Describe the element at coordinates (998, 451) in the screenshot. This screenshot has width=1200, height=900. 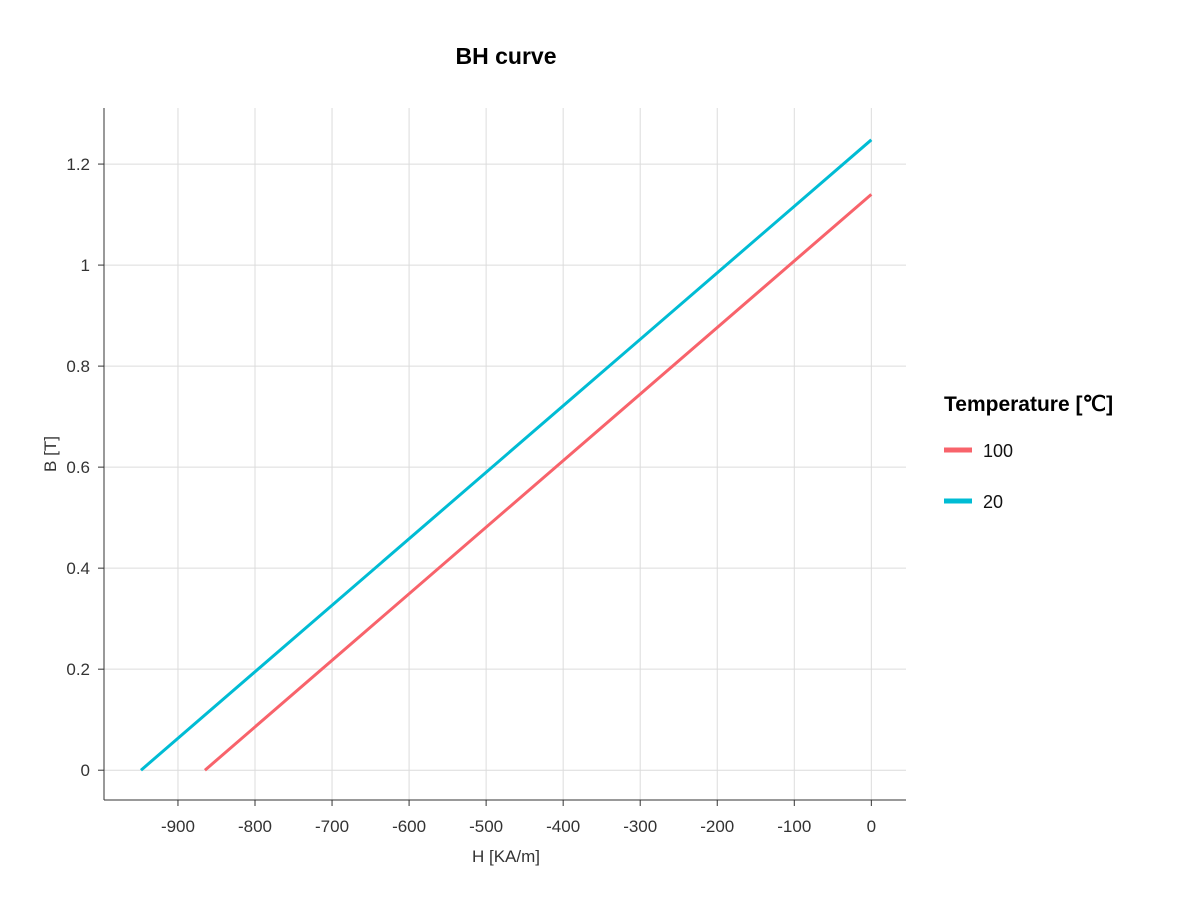
I see `legend-label-100: 100` at that location.